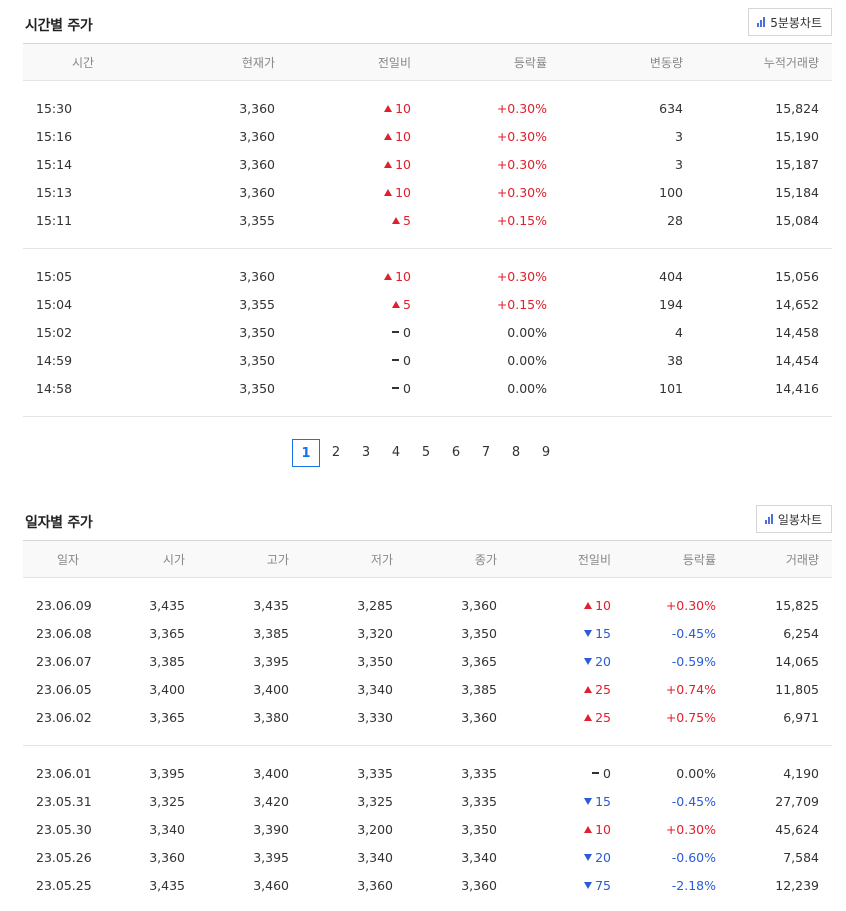 The height and width of the screenshot is (911, 846). Describe the element at coordinates (54, 220) in the screenshot. I see `time-cell: 15:11` at that location.